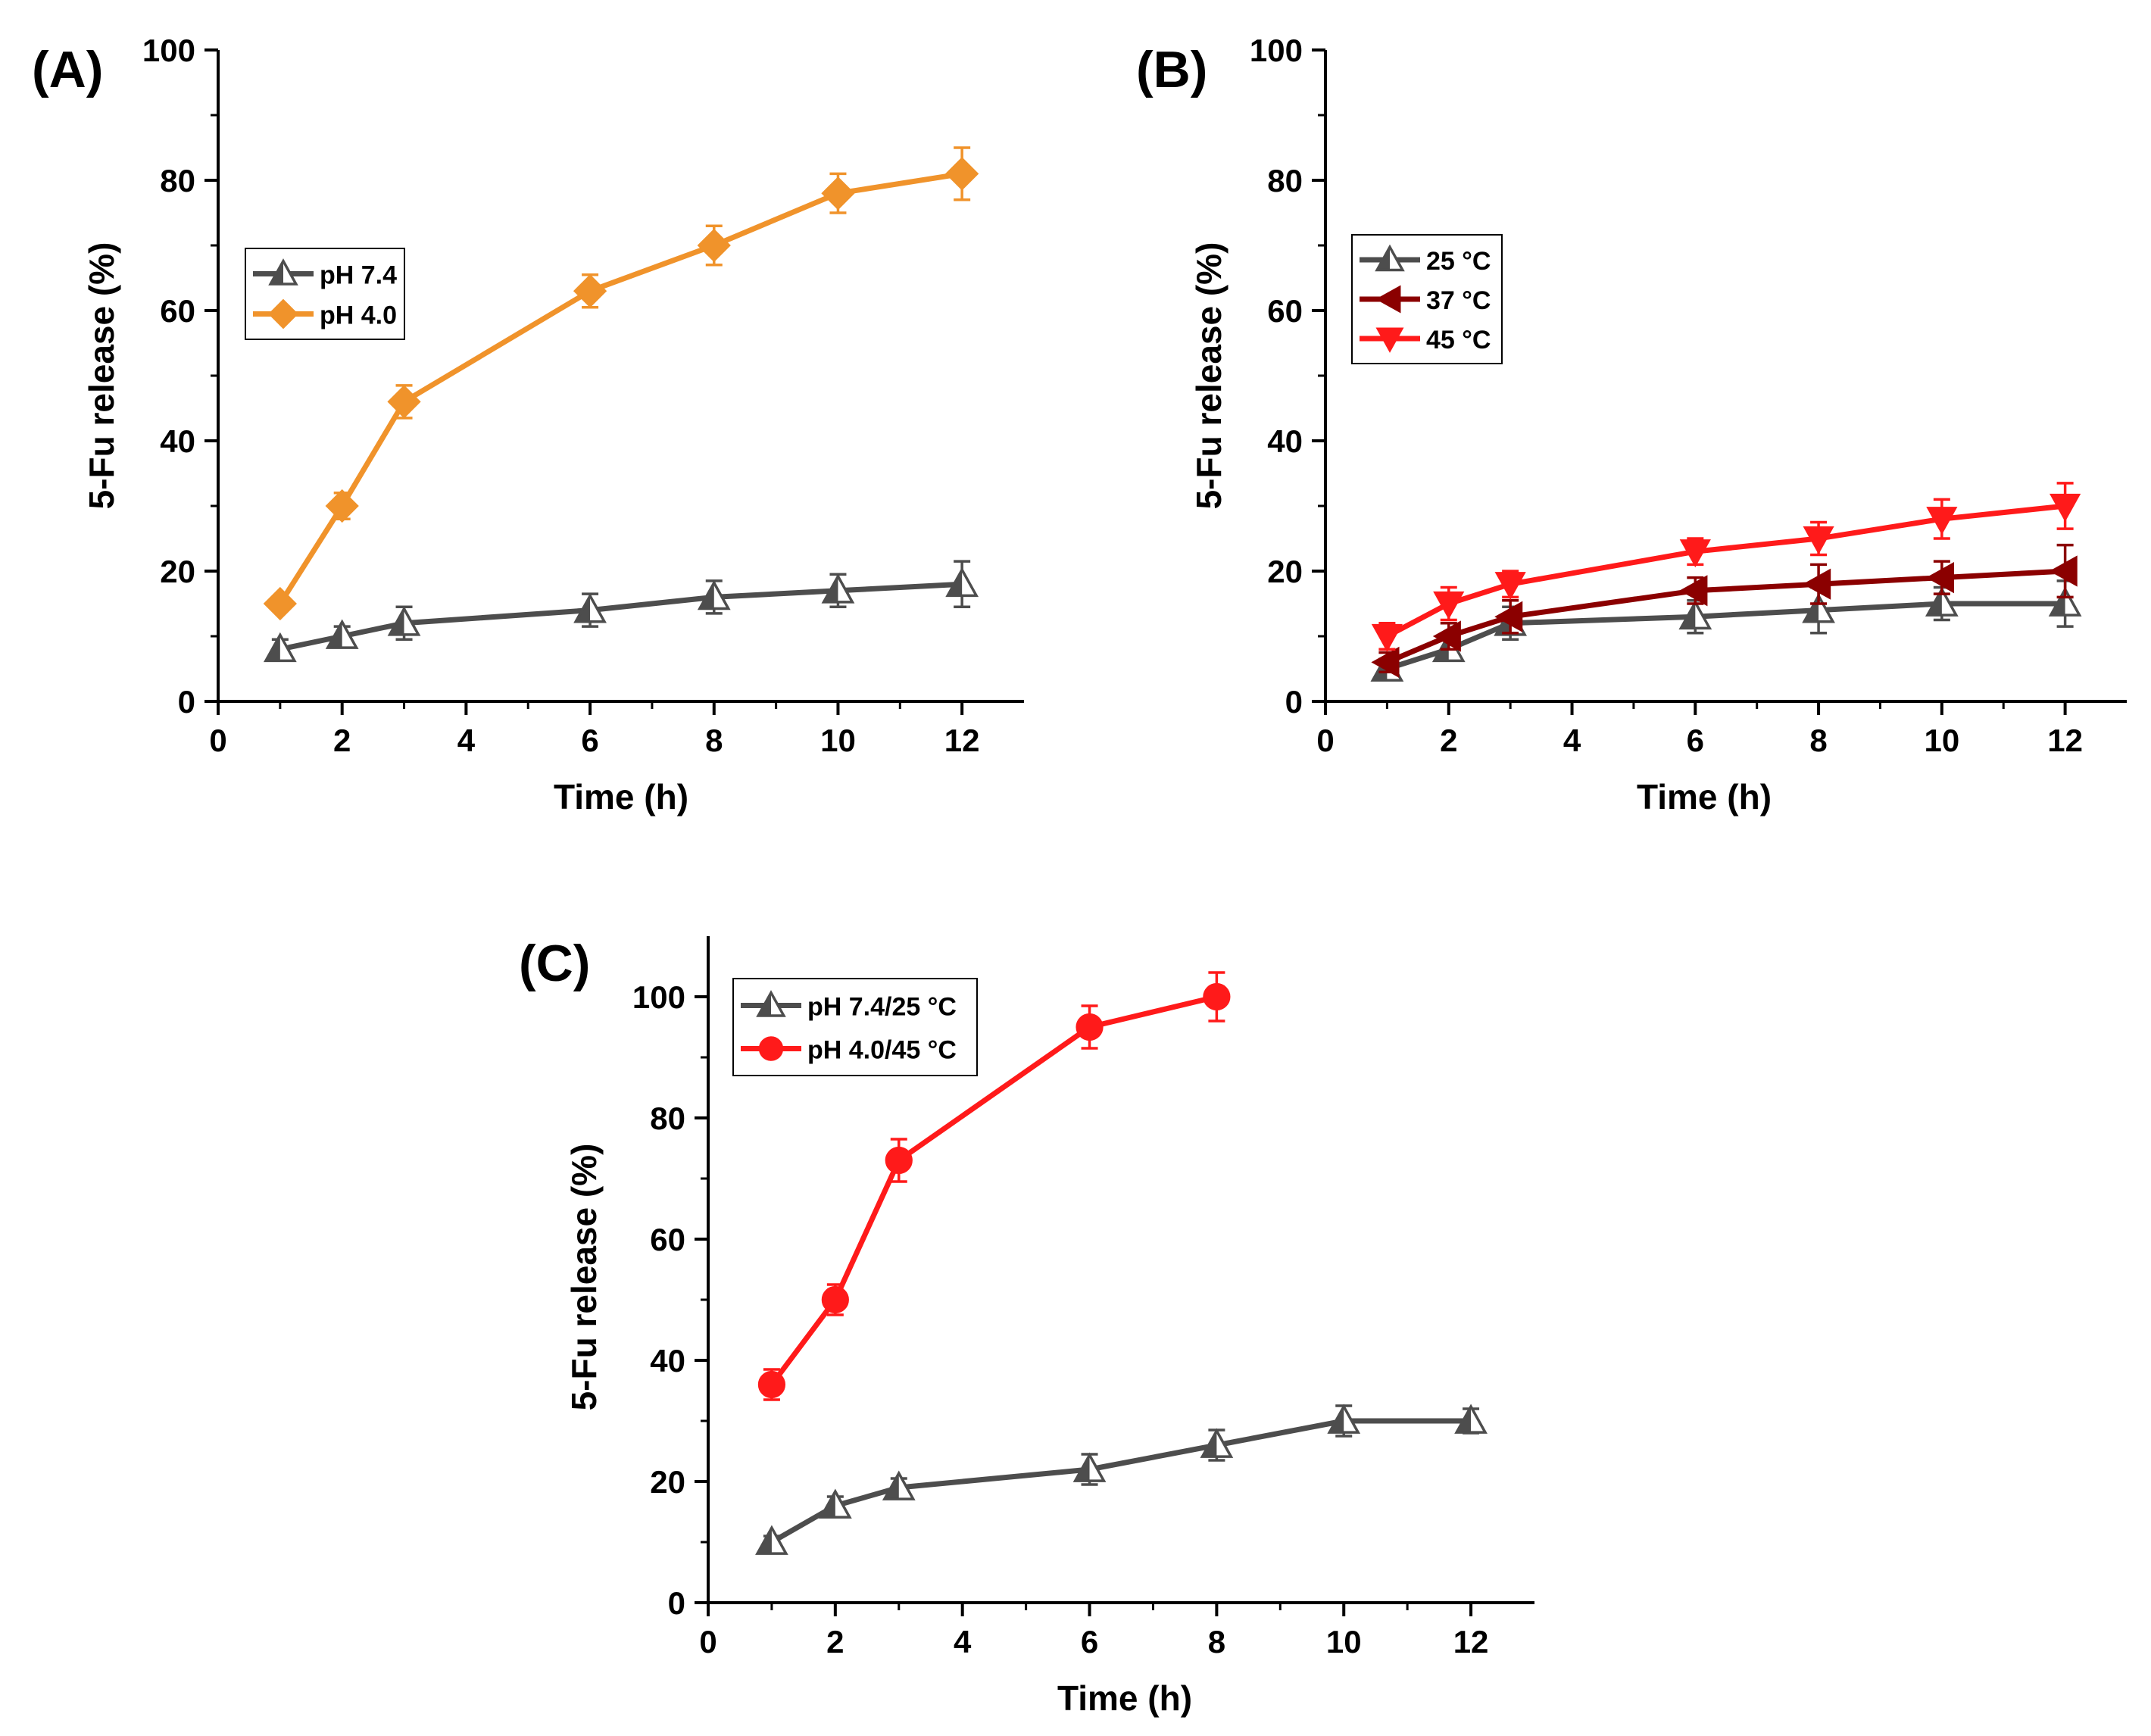 Image resolution: width=2151 pixels, height=1736 pixels. I want to click on panel-label: (B), so click(1172, 69).